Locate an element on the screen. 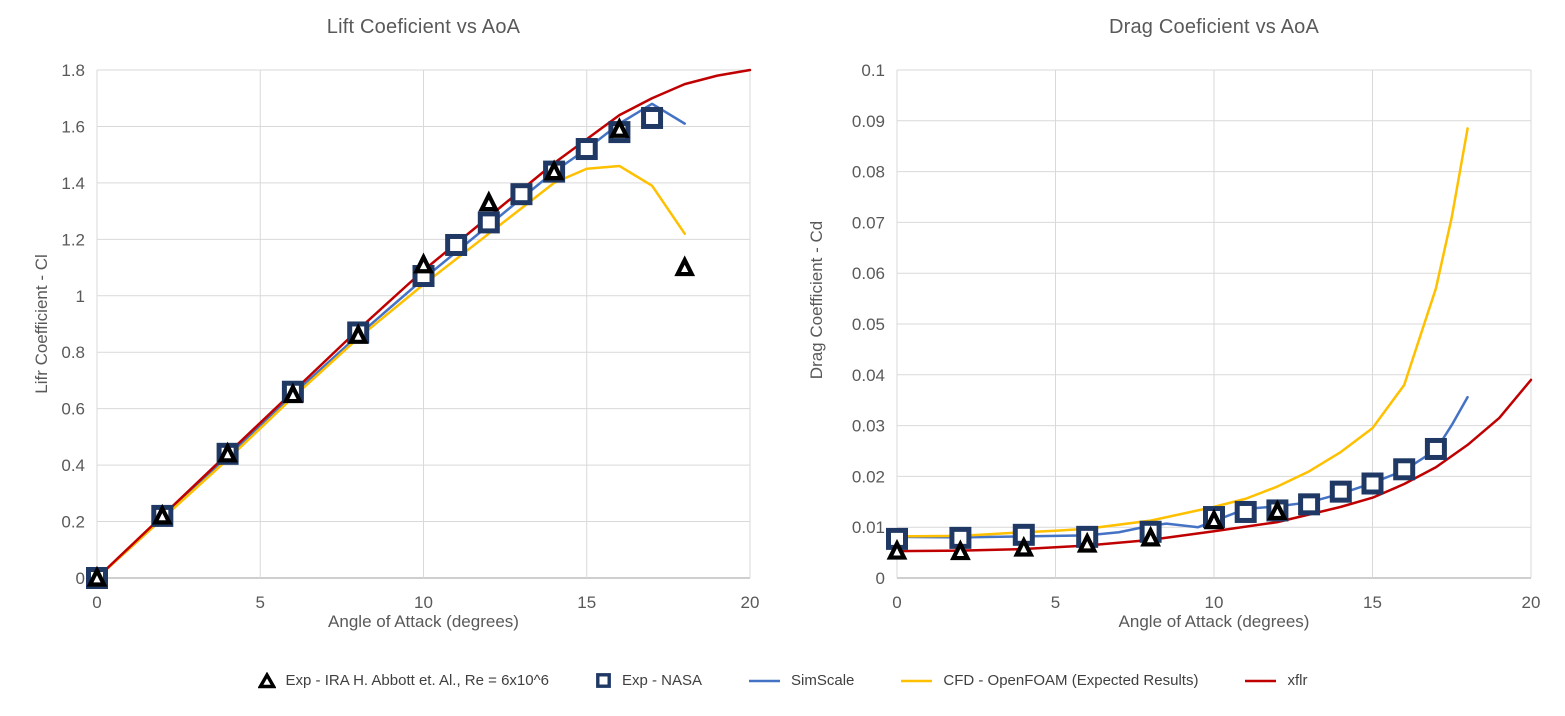 This screenshot has height=716, width=1565. svg-text: 1.8 is located at coordinates (73, 70).